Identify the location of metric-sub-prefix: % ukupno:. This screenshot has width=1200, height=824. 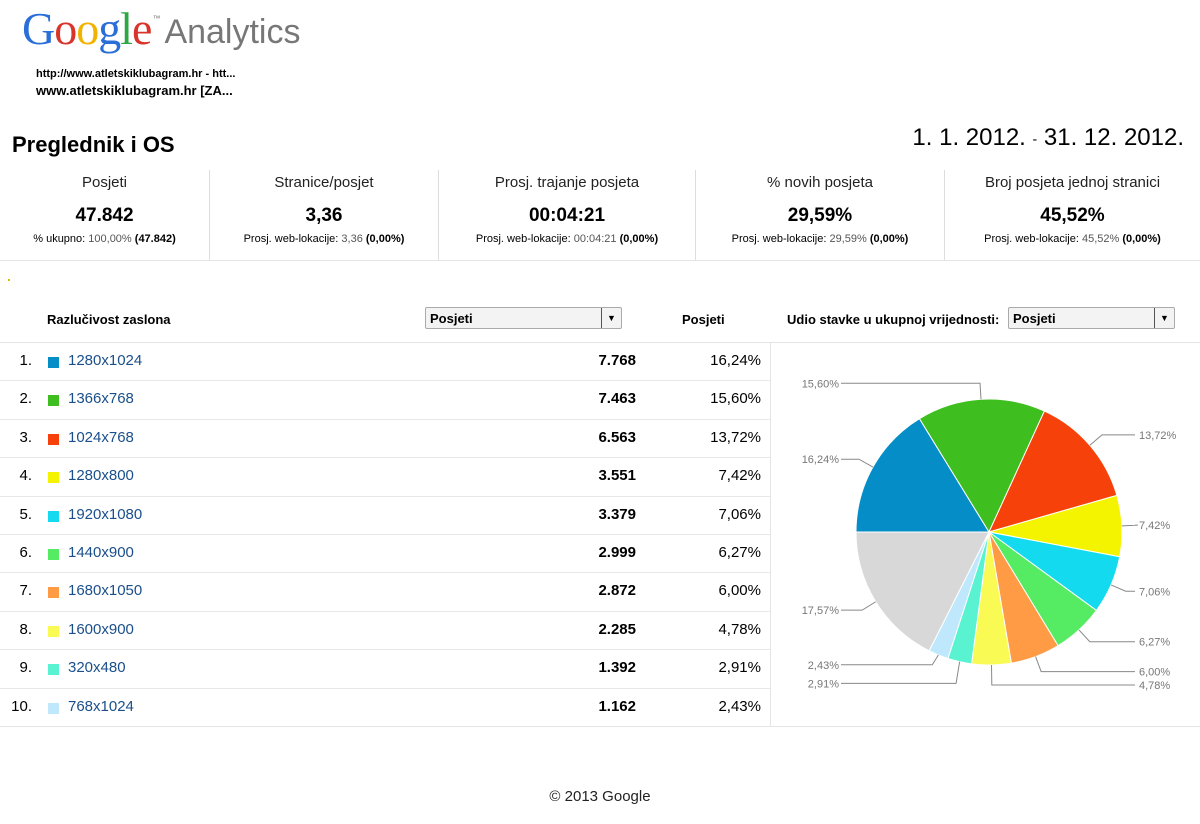
(59, 239).